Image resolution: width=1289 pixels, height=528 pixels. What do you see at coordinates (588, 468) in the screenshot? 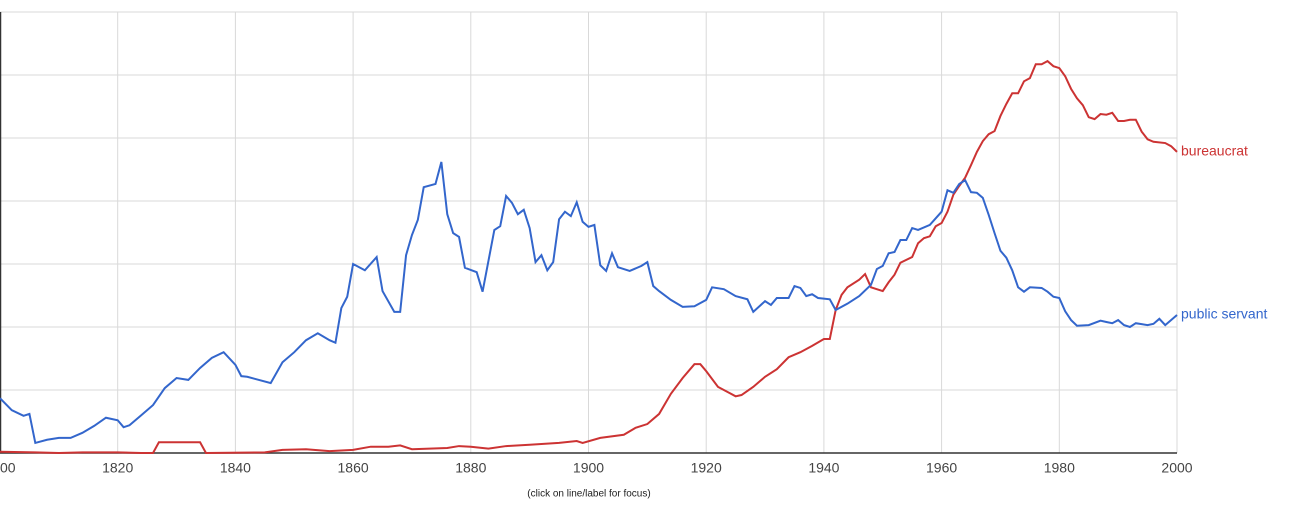
I see `x-tick-label: 1900` at bounding box center [588, 468].